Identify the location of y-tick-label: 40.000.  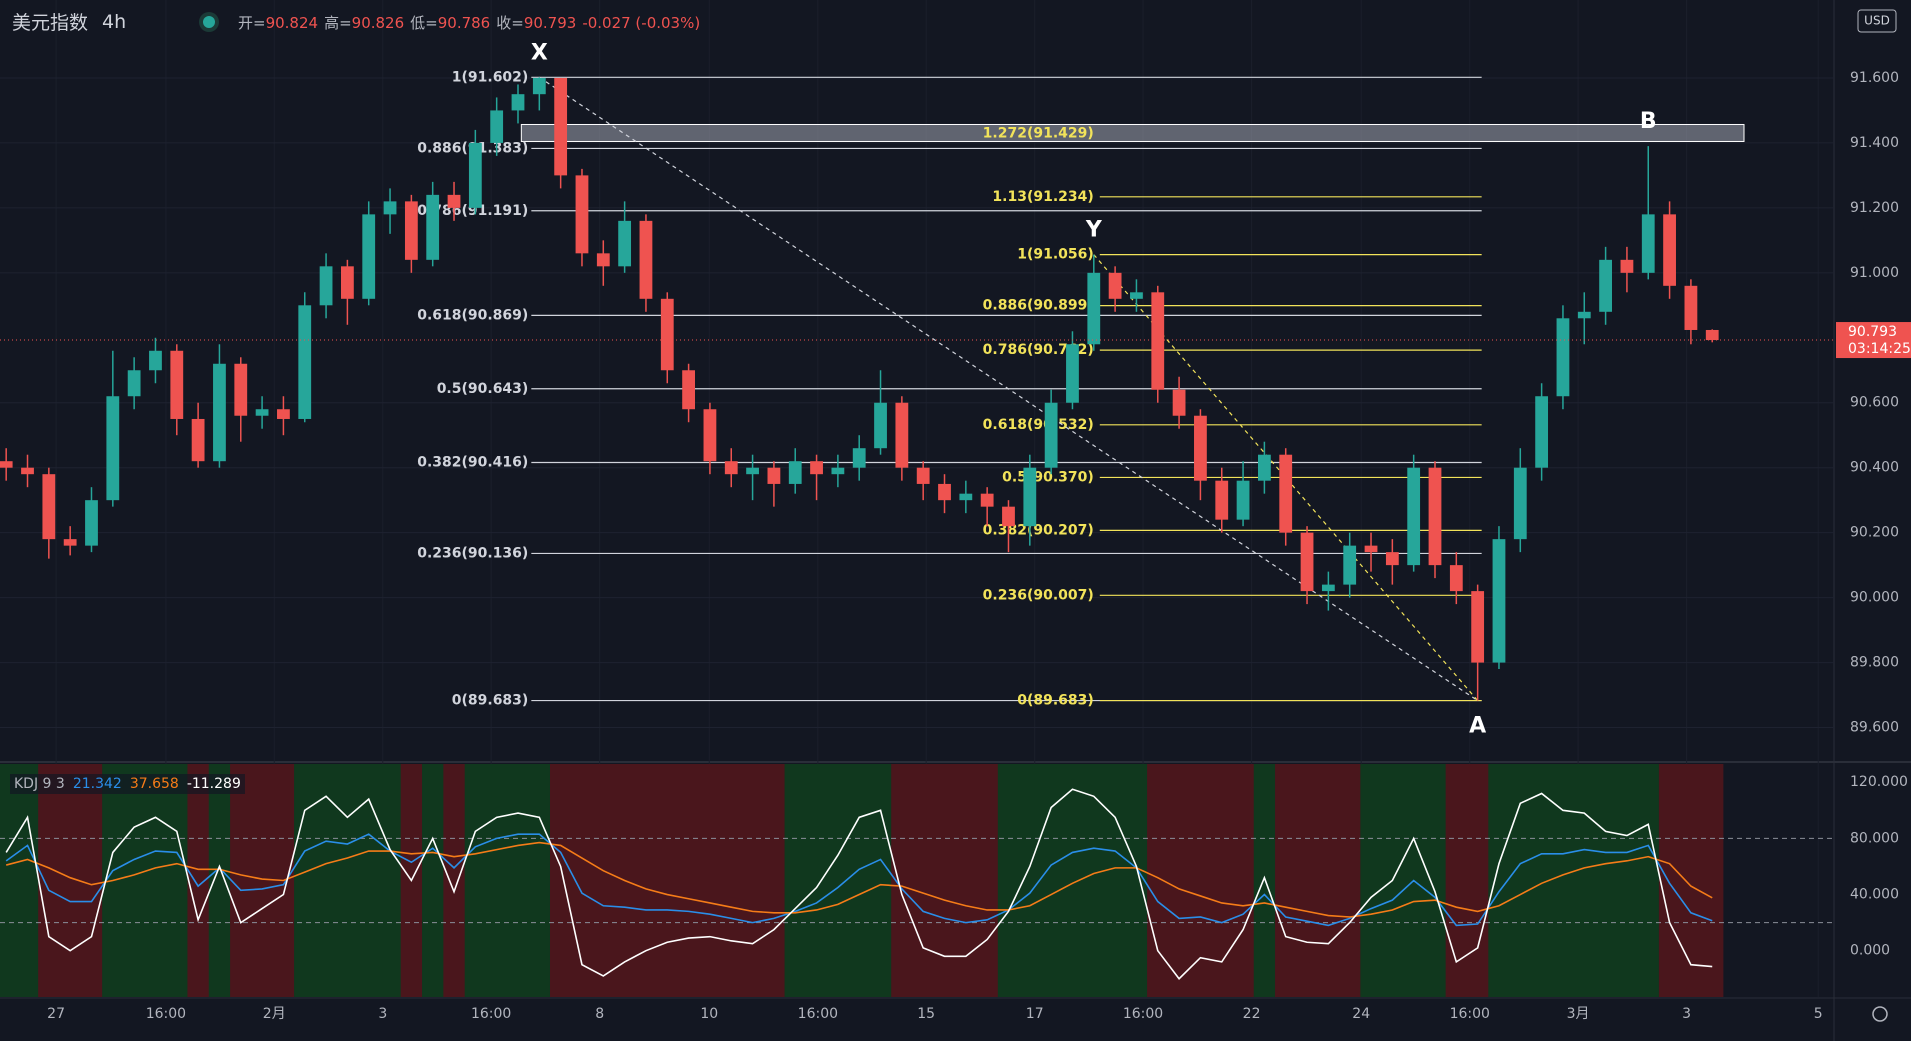
(1874, 895).